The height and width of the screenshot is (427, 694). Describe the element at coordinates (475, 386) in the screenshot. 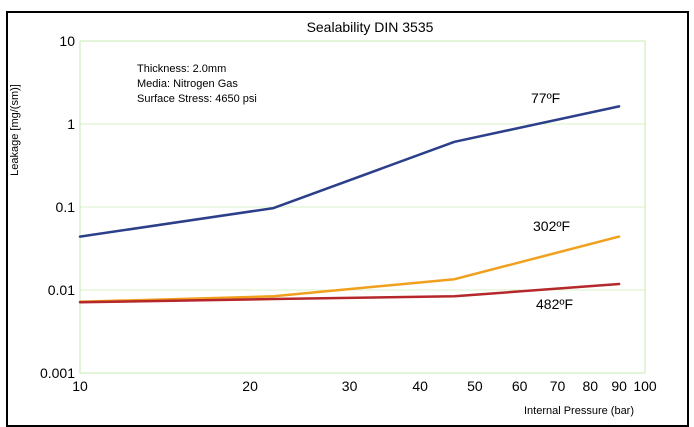

I see `x-tick-label: 50` at that location.